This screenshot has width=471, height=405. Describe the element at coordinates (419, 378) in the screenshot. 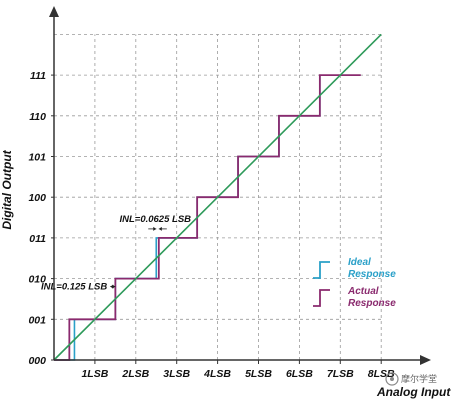

I see `watermark-text: 摩尔学堂` at that location.